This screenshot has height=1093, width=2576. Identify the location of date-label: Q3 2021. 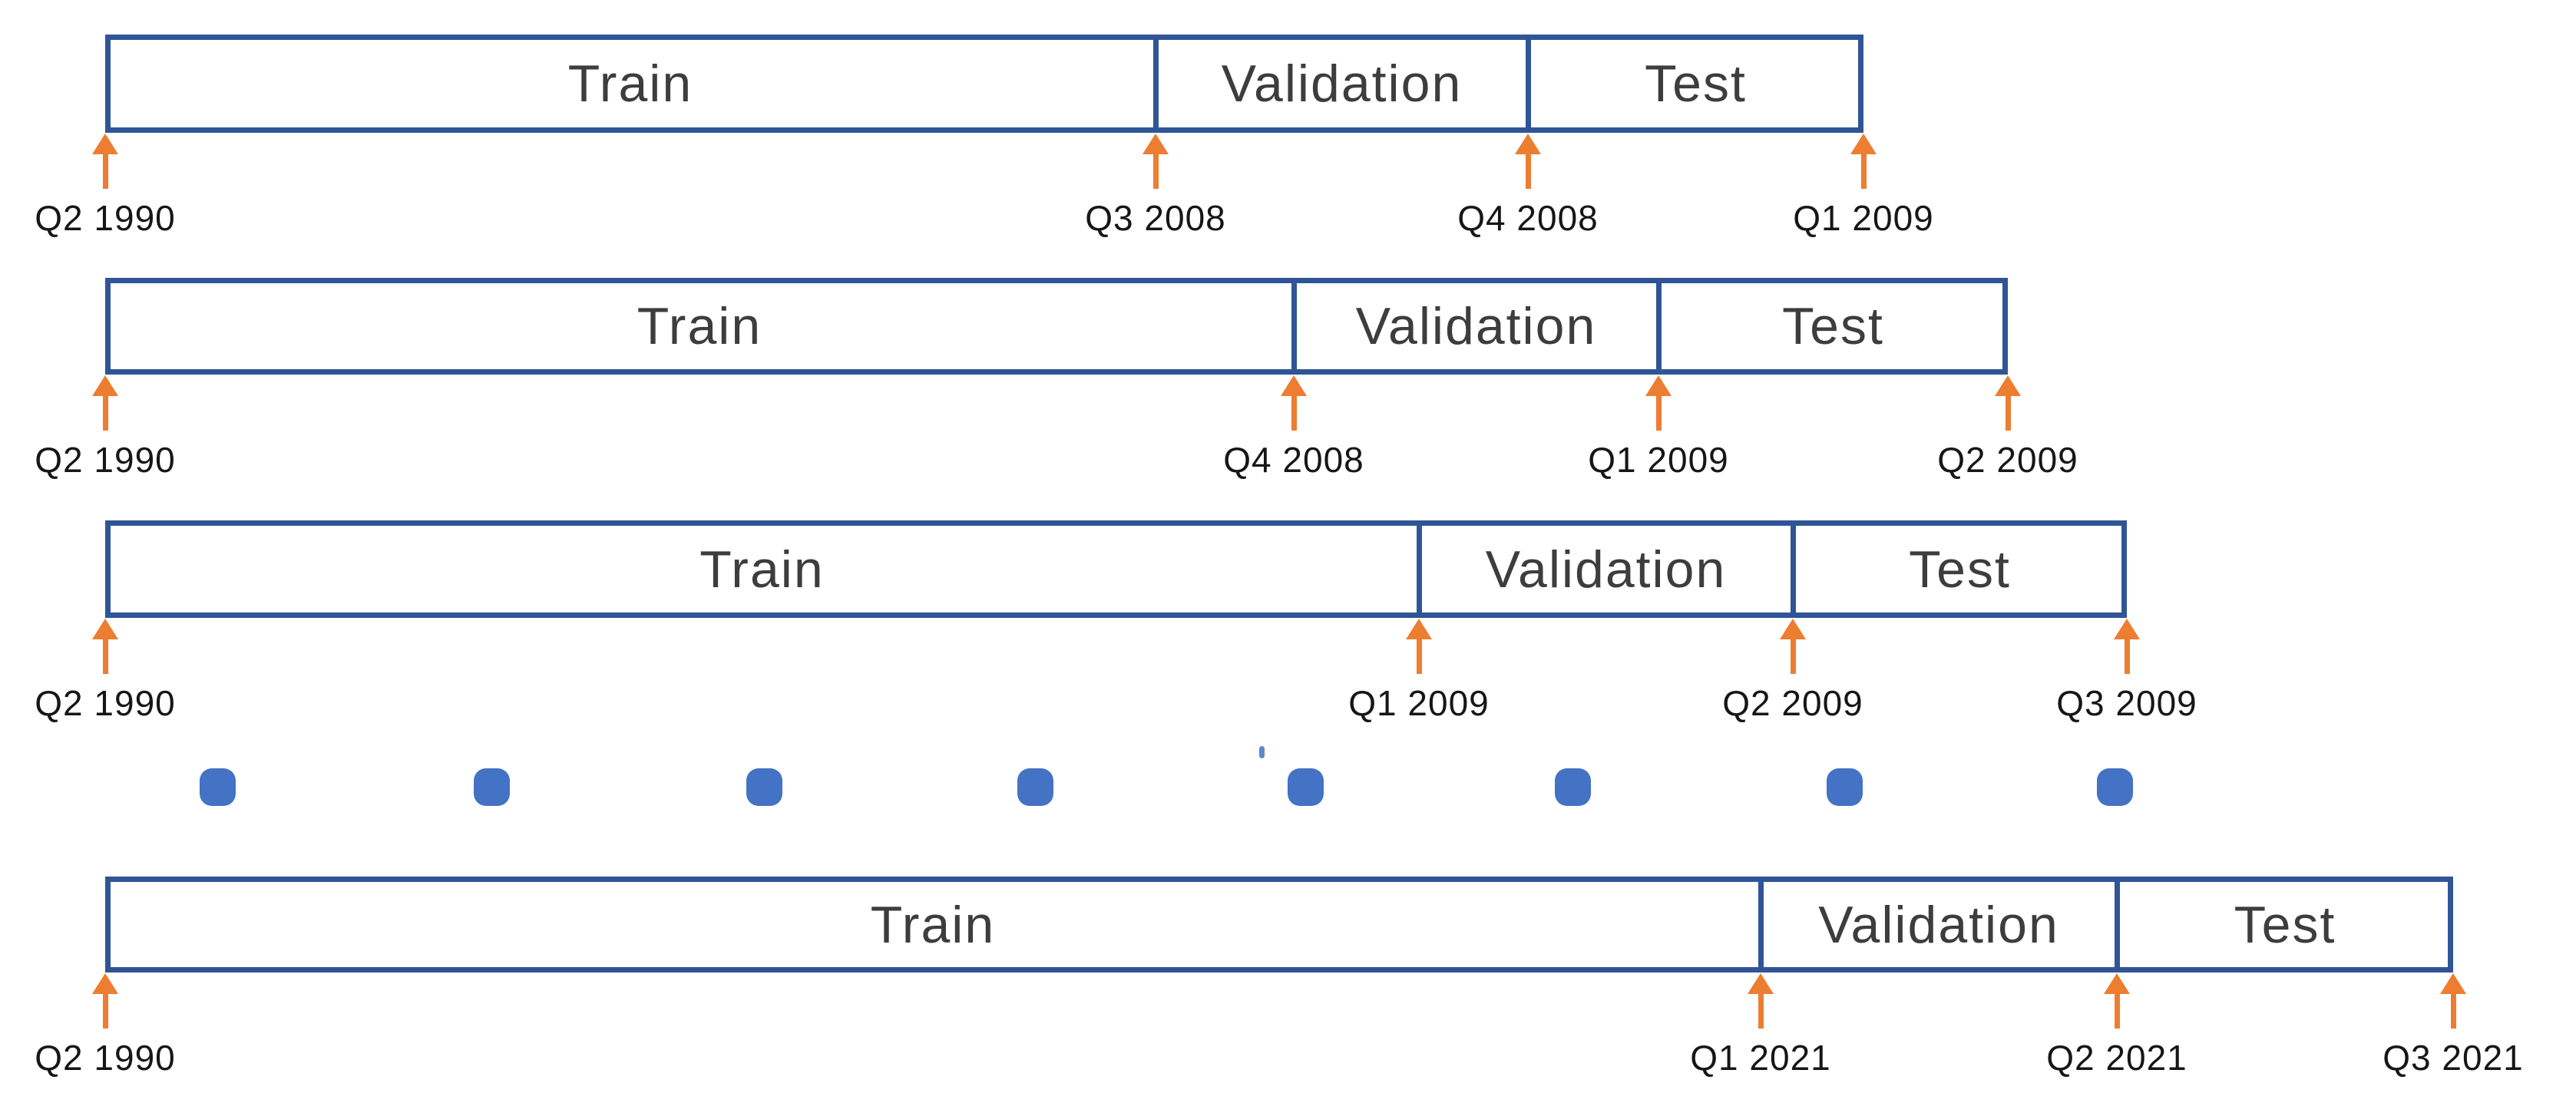
(2453, 1058).